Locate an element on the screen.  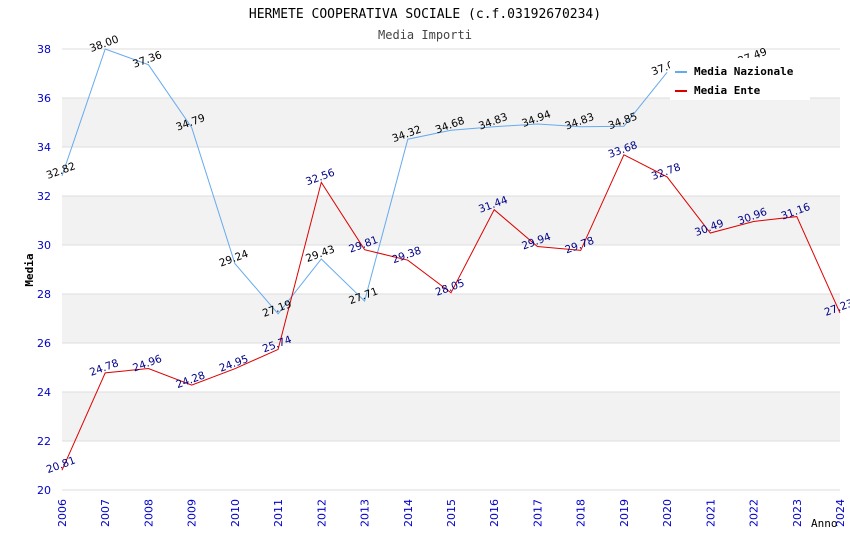
x-tick-label: 2008 is located at coordinates (148, 513).